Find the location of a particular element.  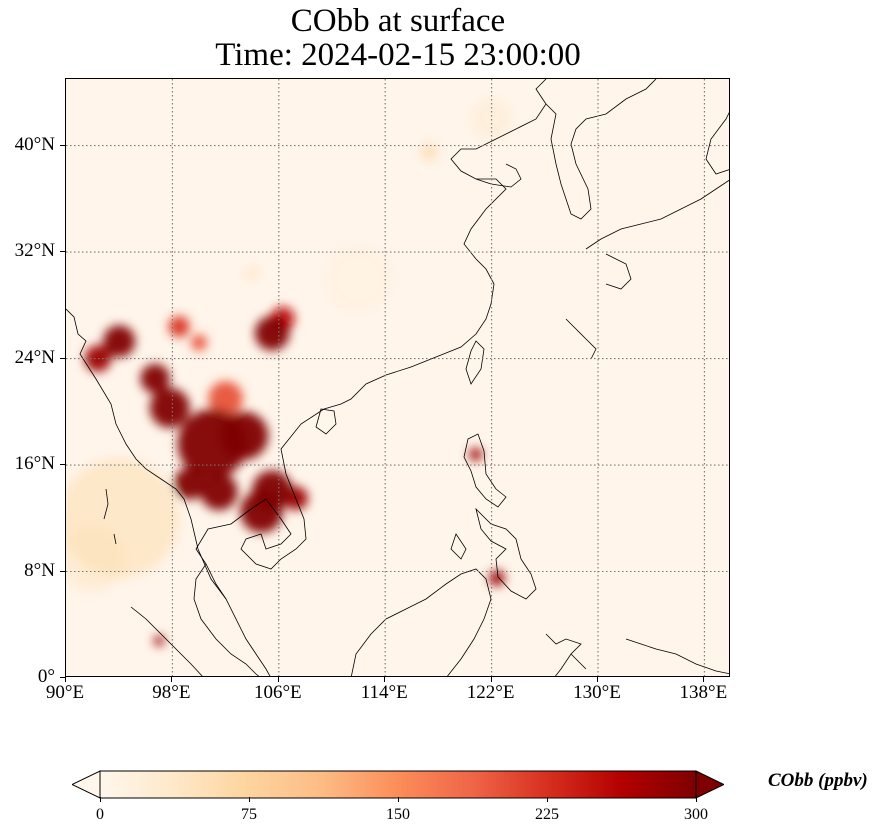

coastline-asia-mainland is located at coordinates (168, 492).